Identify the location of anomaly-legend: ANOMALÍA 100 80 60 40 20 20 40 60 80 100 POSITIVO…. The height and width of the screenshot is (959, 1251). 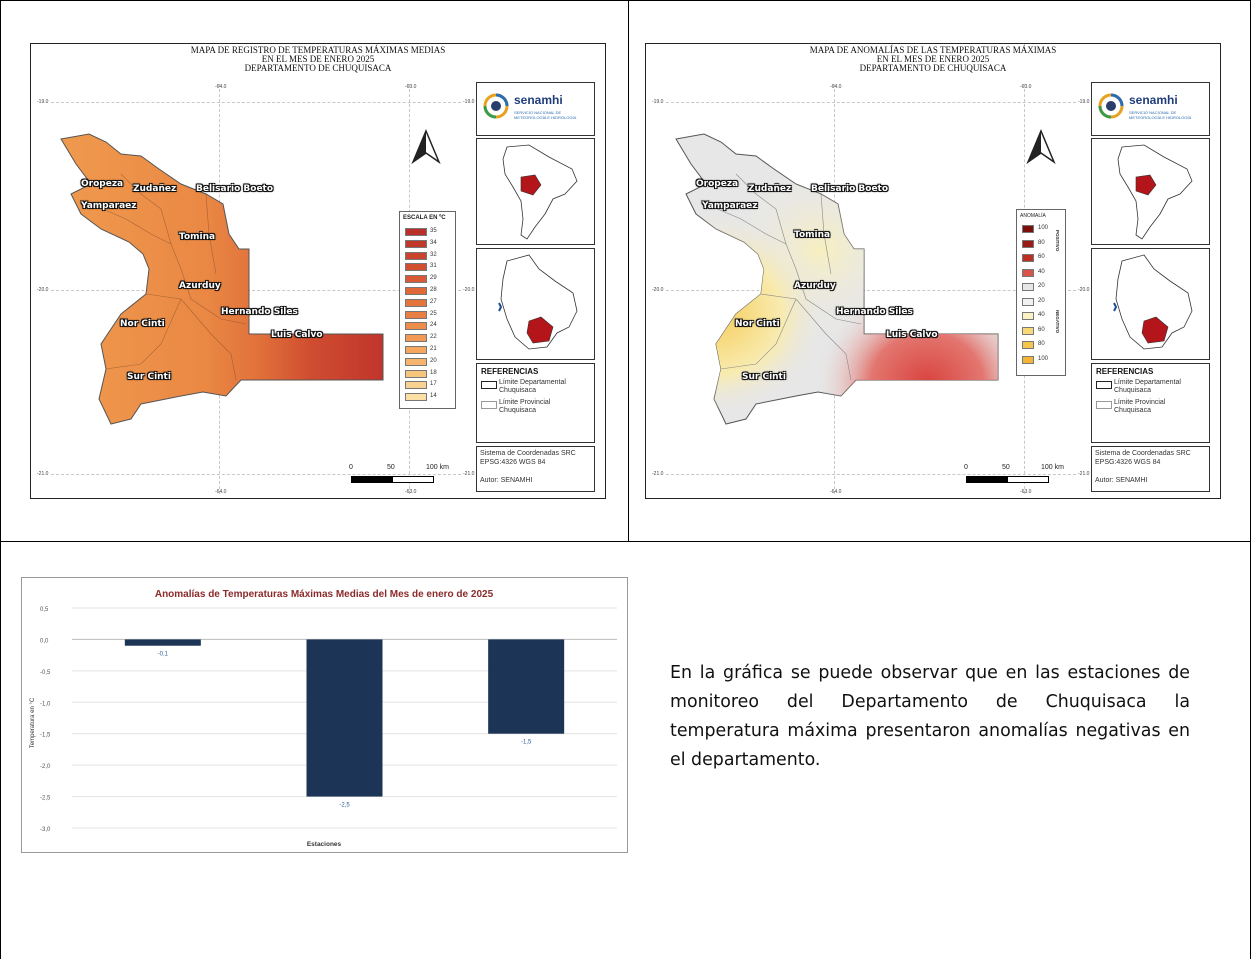
(1041, 292).